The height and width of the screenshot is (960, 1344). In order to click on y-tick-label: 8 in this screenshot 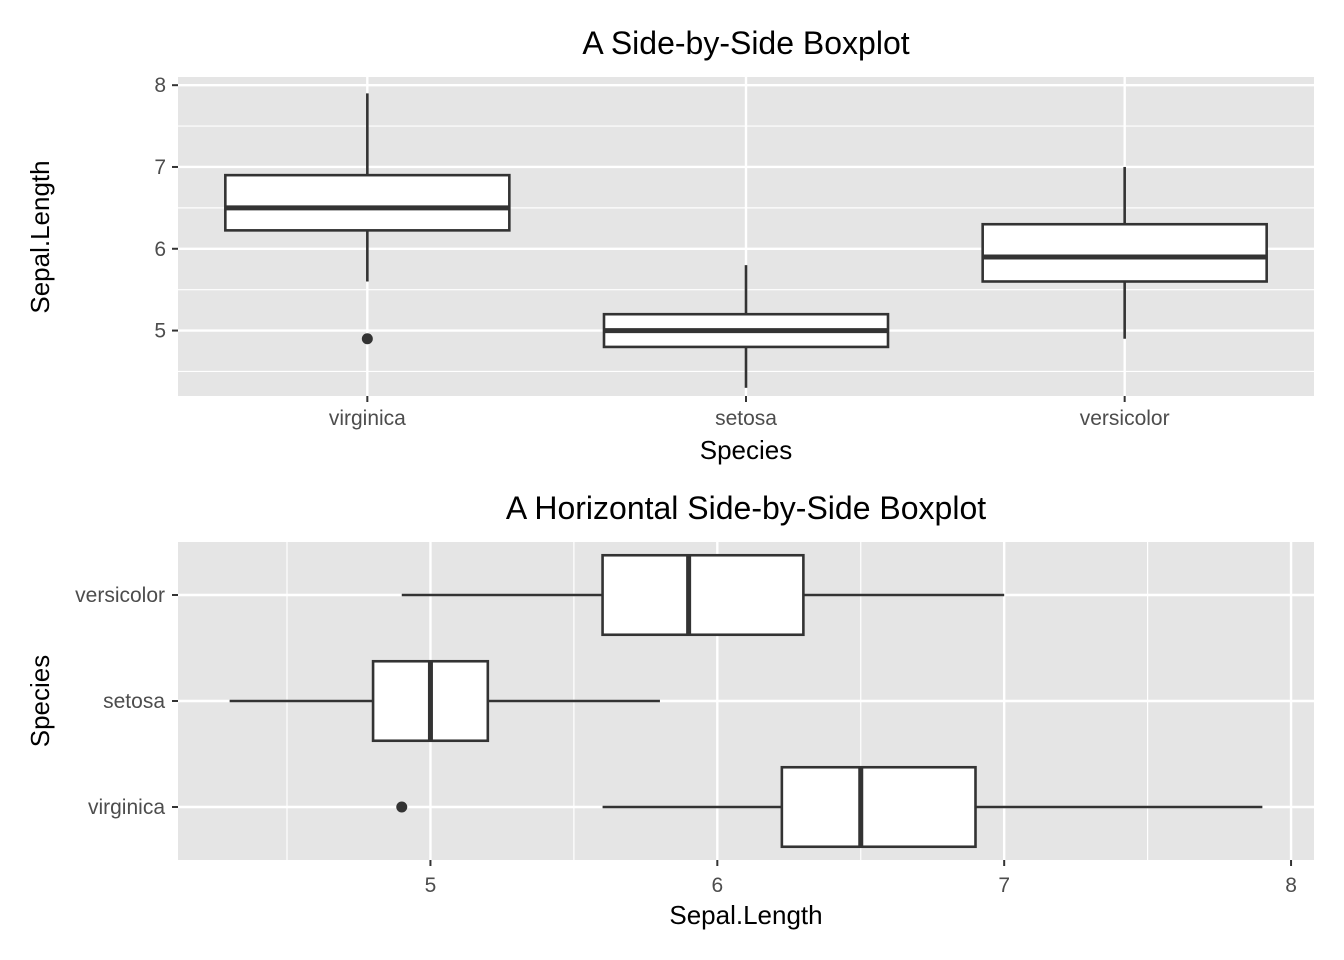, I will do `click(160, 85)`.